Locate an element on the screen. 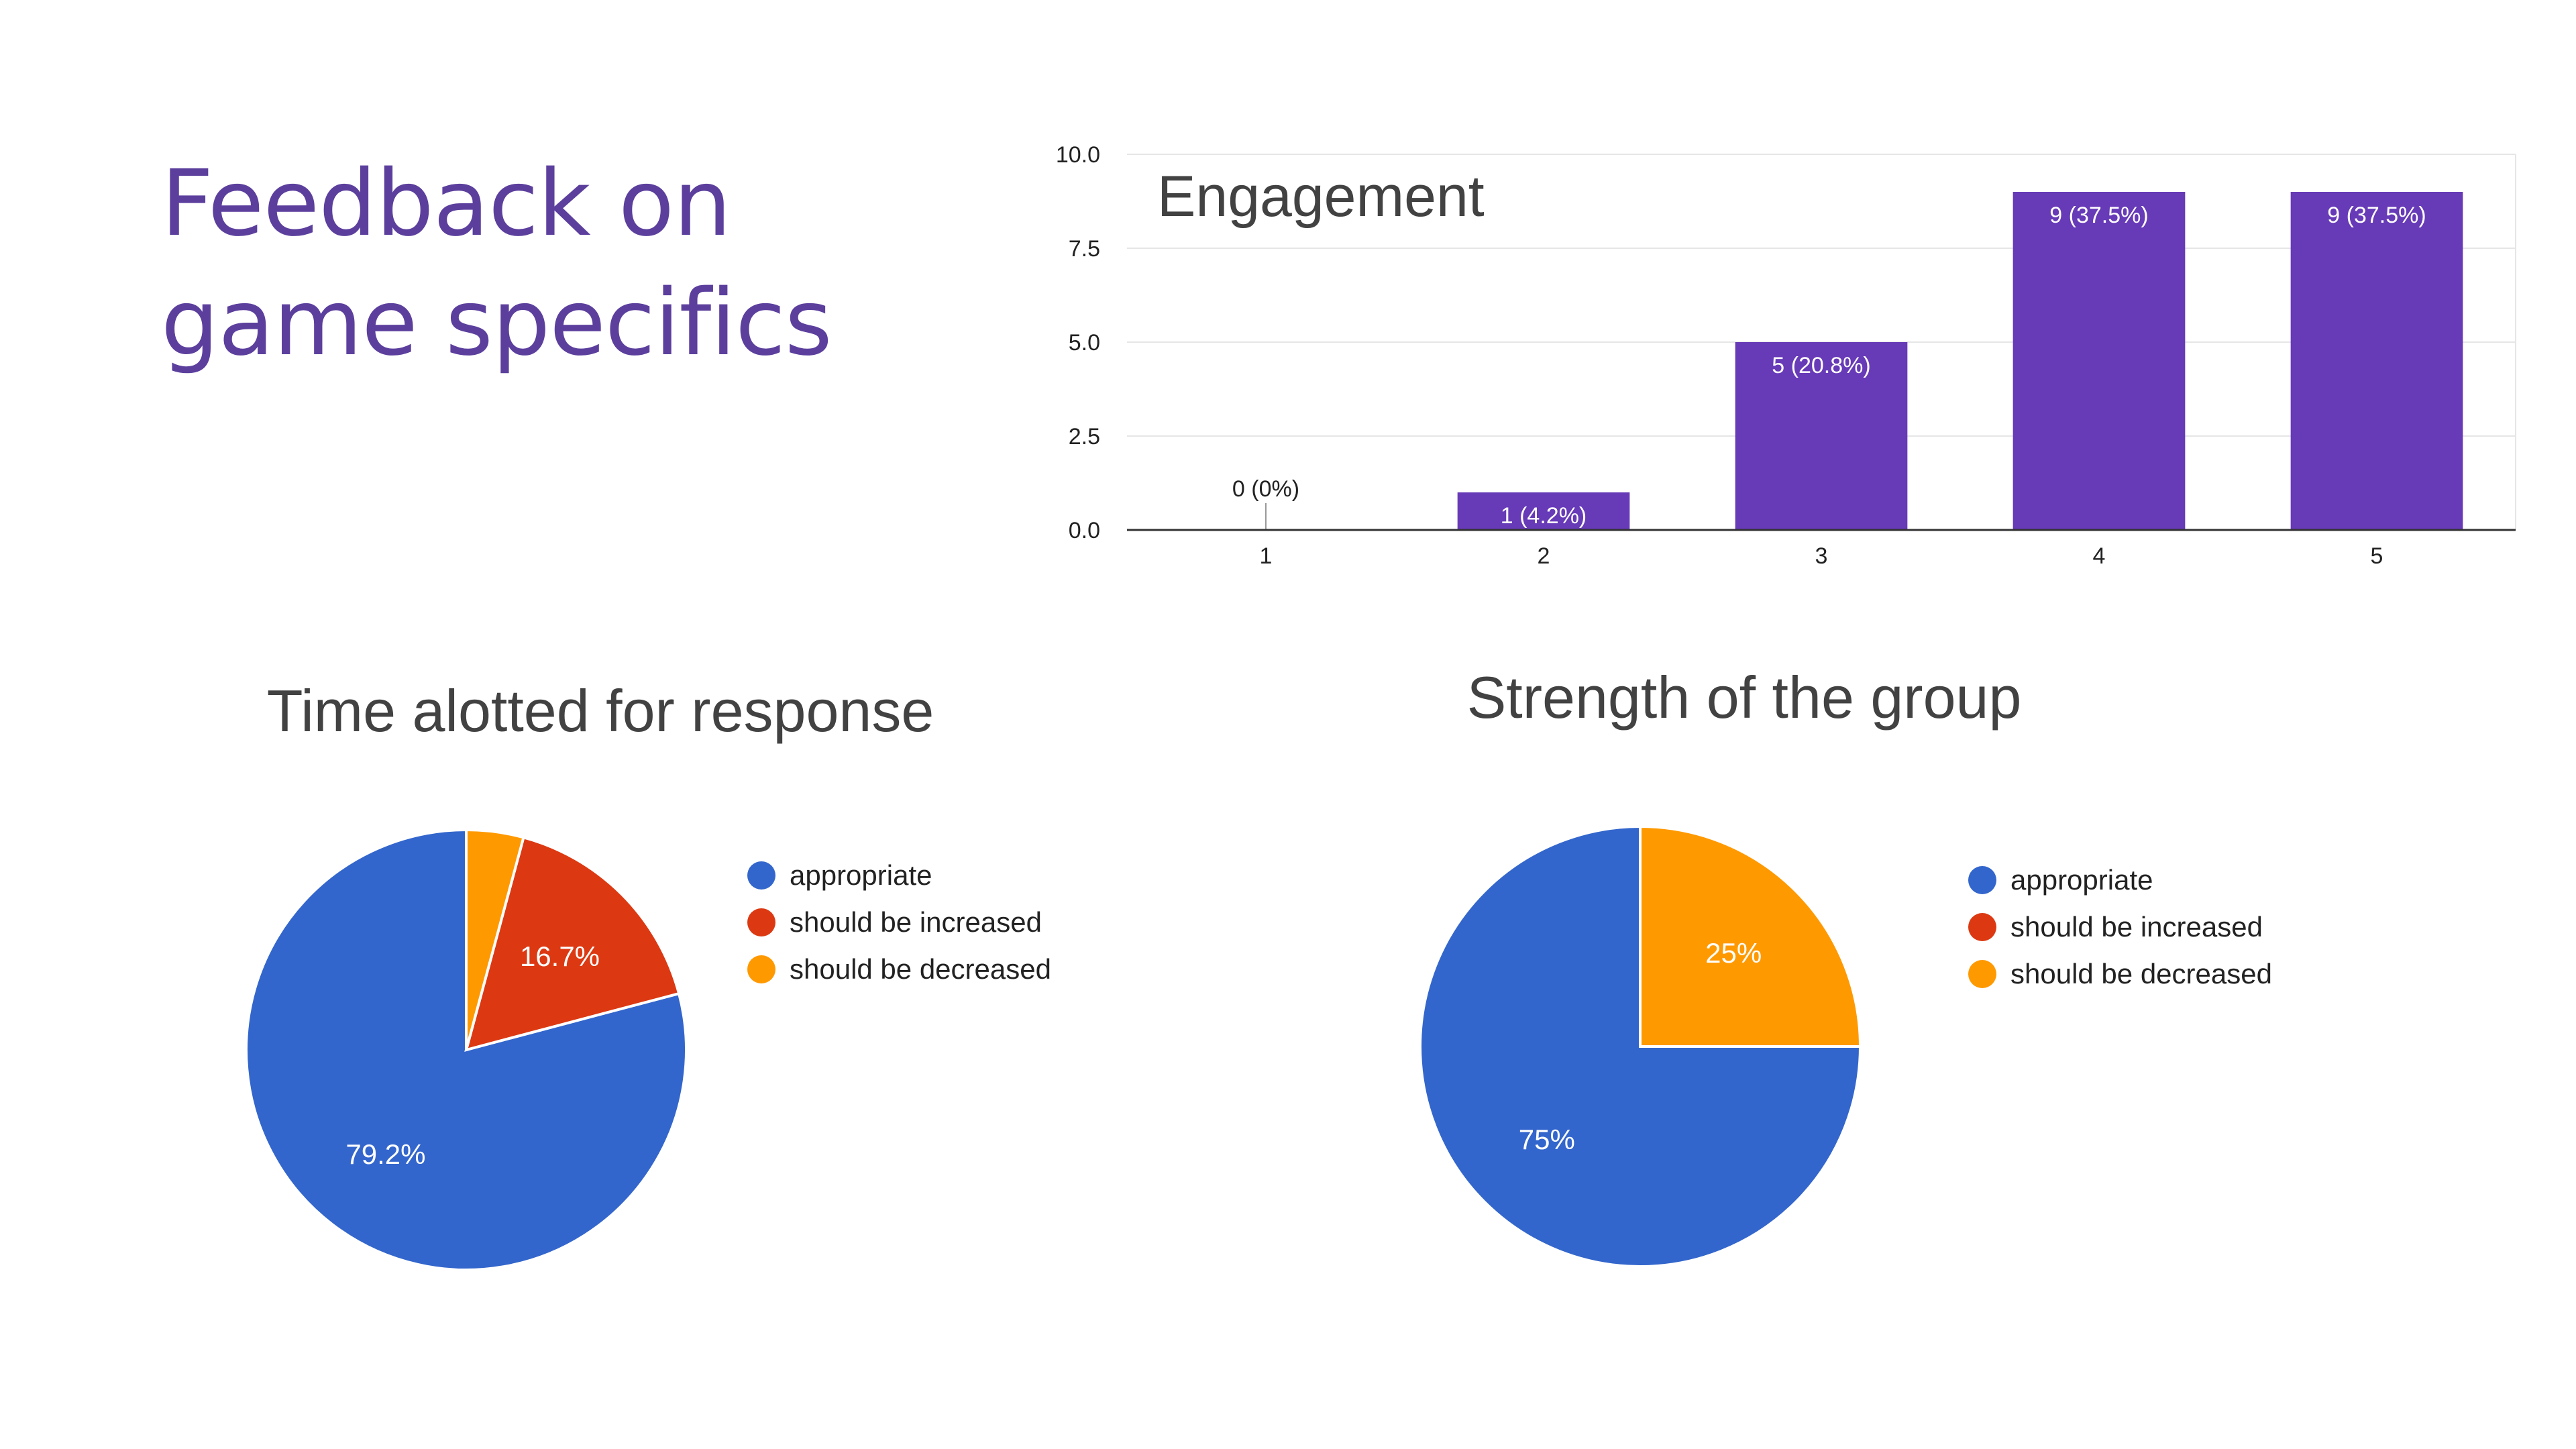 The image size is (2576, 1449). group-strength-pie-value-labels: 75% 25% is located at coordinates (1640, 1046).